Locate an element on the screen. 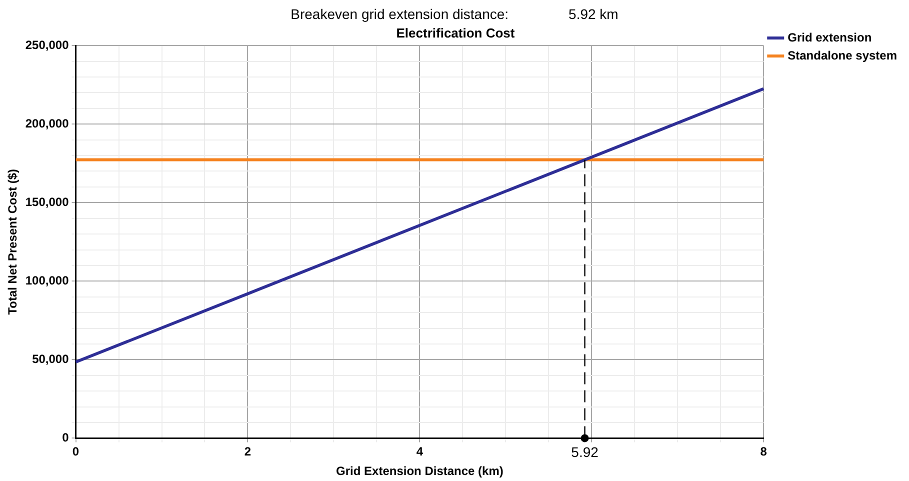  y-tick-label: 100,000 is located at coordinates (47, 280).